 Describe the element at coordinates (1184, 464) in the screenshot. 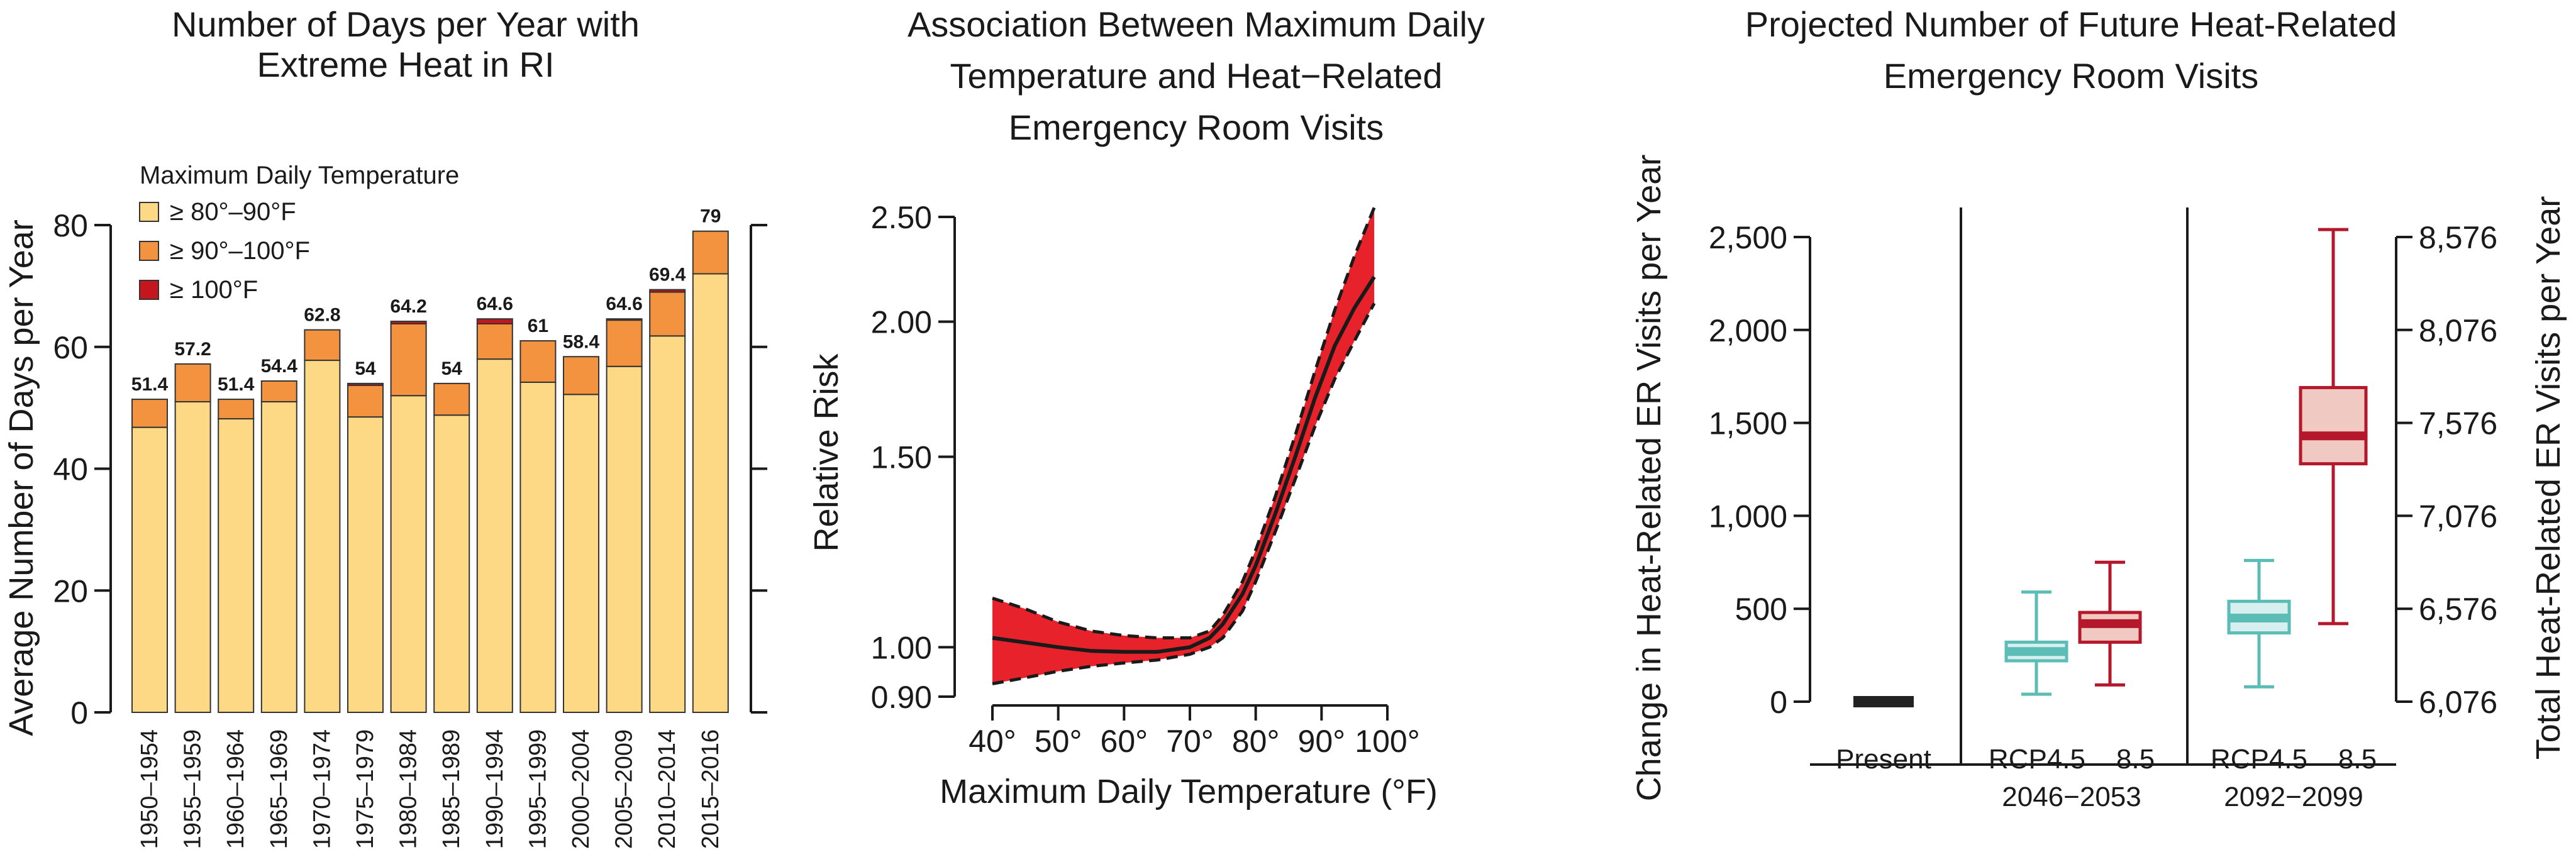

I see `relative-risk-curve` at that location.